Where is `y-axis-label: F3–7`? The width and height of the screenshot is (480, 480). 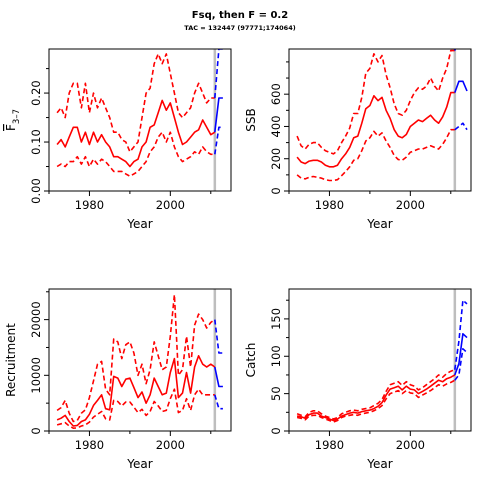 y-axis-label: F3–7 is located at coordinates (13, 120).